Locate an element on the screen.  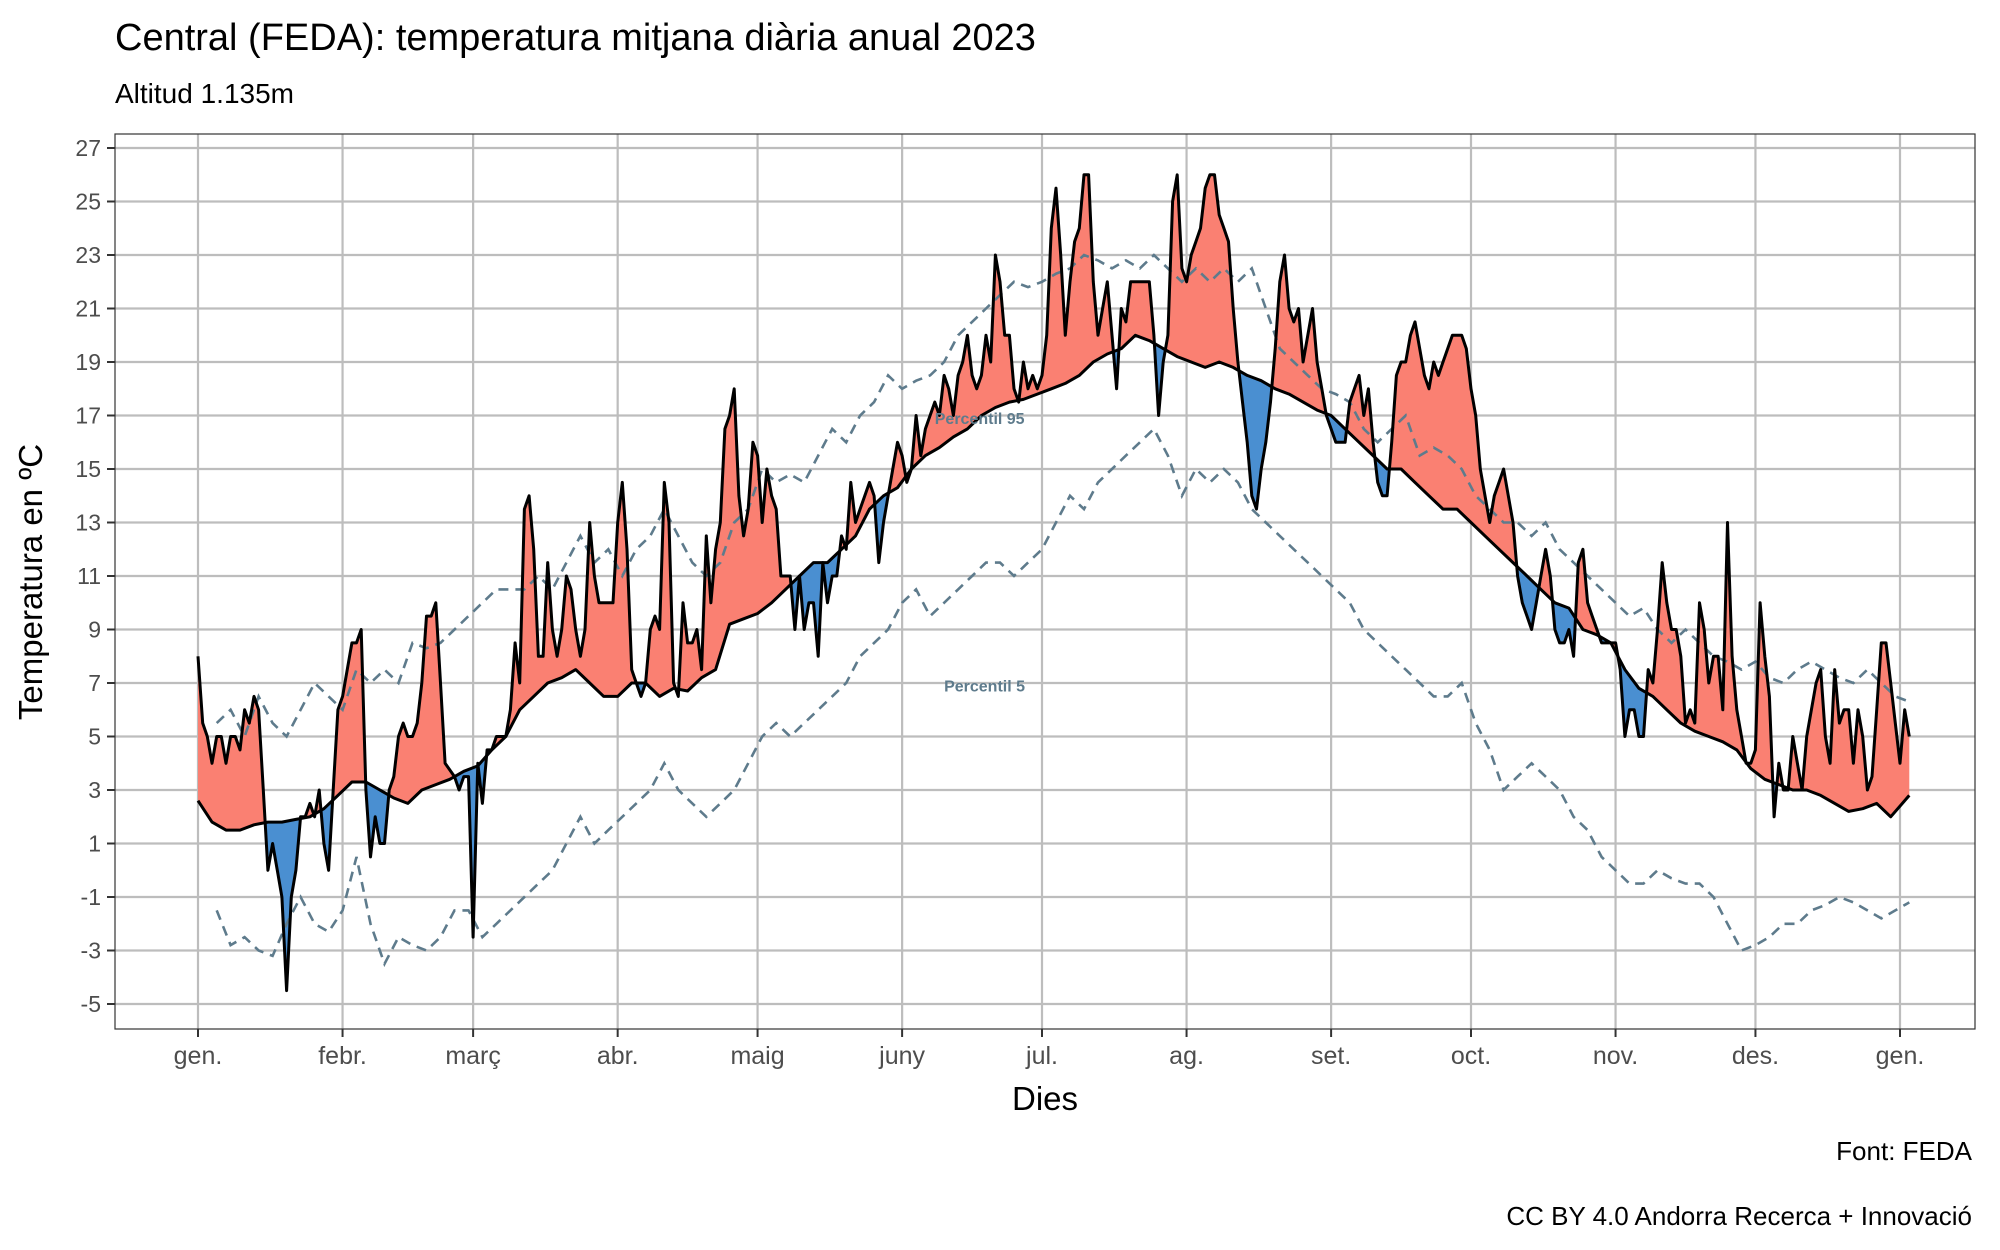
x-tick-label: nov. is located at coordinates (1615, 1056).